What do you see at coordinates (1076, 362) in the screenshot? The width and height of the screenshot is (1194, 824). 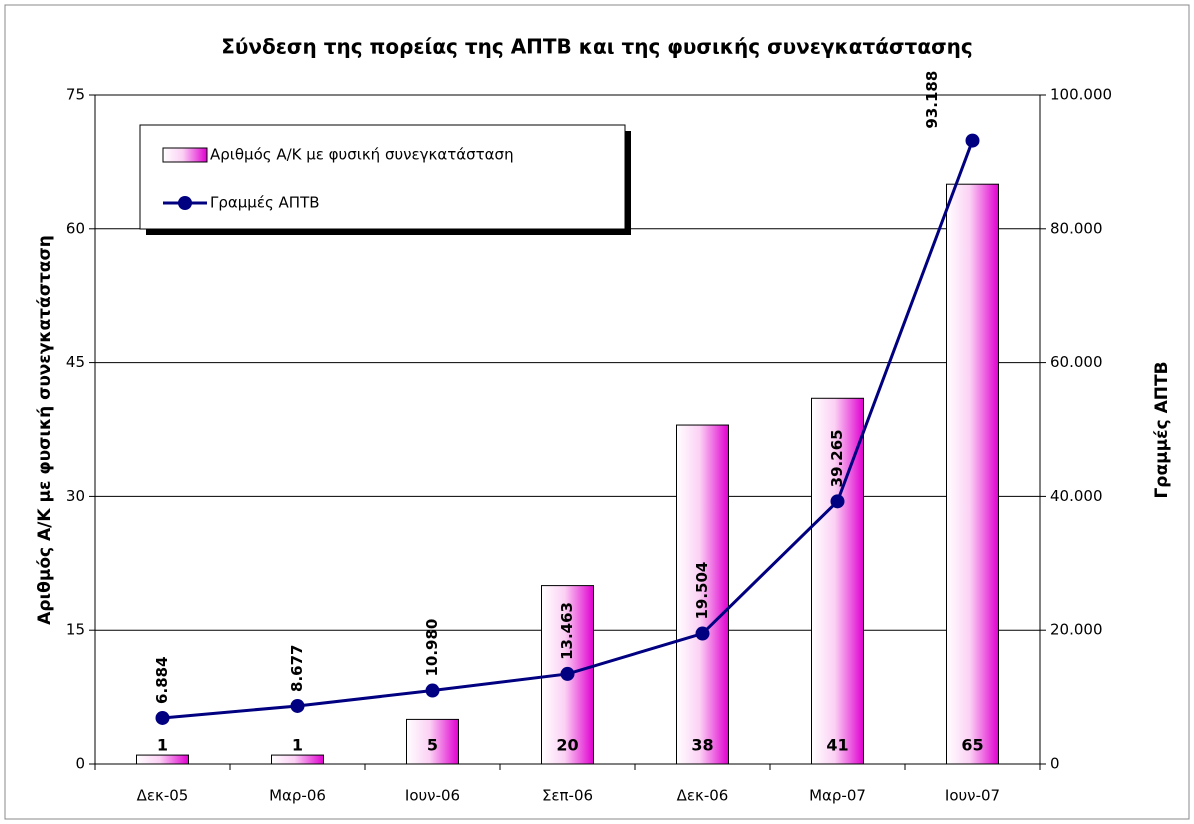 I see `y2-tick-label: 60.000` at bounding box center [1076, 362].